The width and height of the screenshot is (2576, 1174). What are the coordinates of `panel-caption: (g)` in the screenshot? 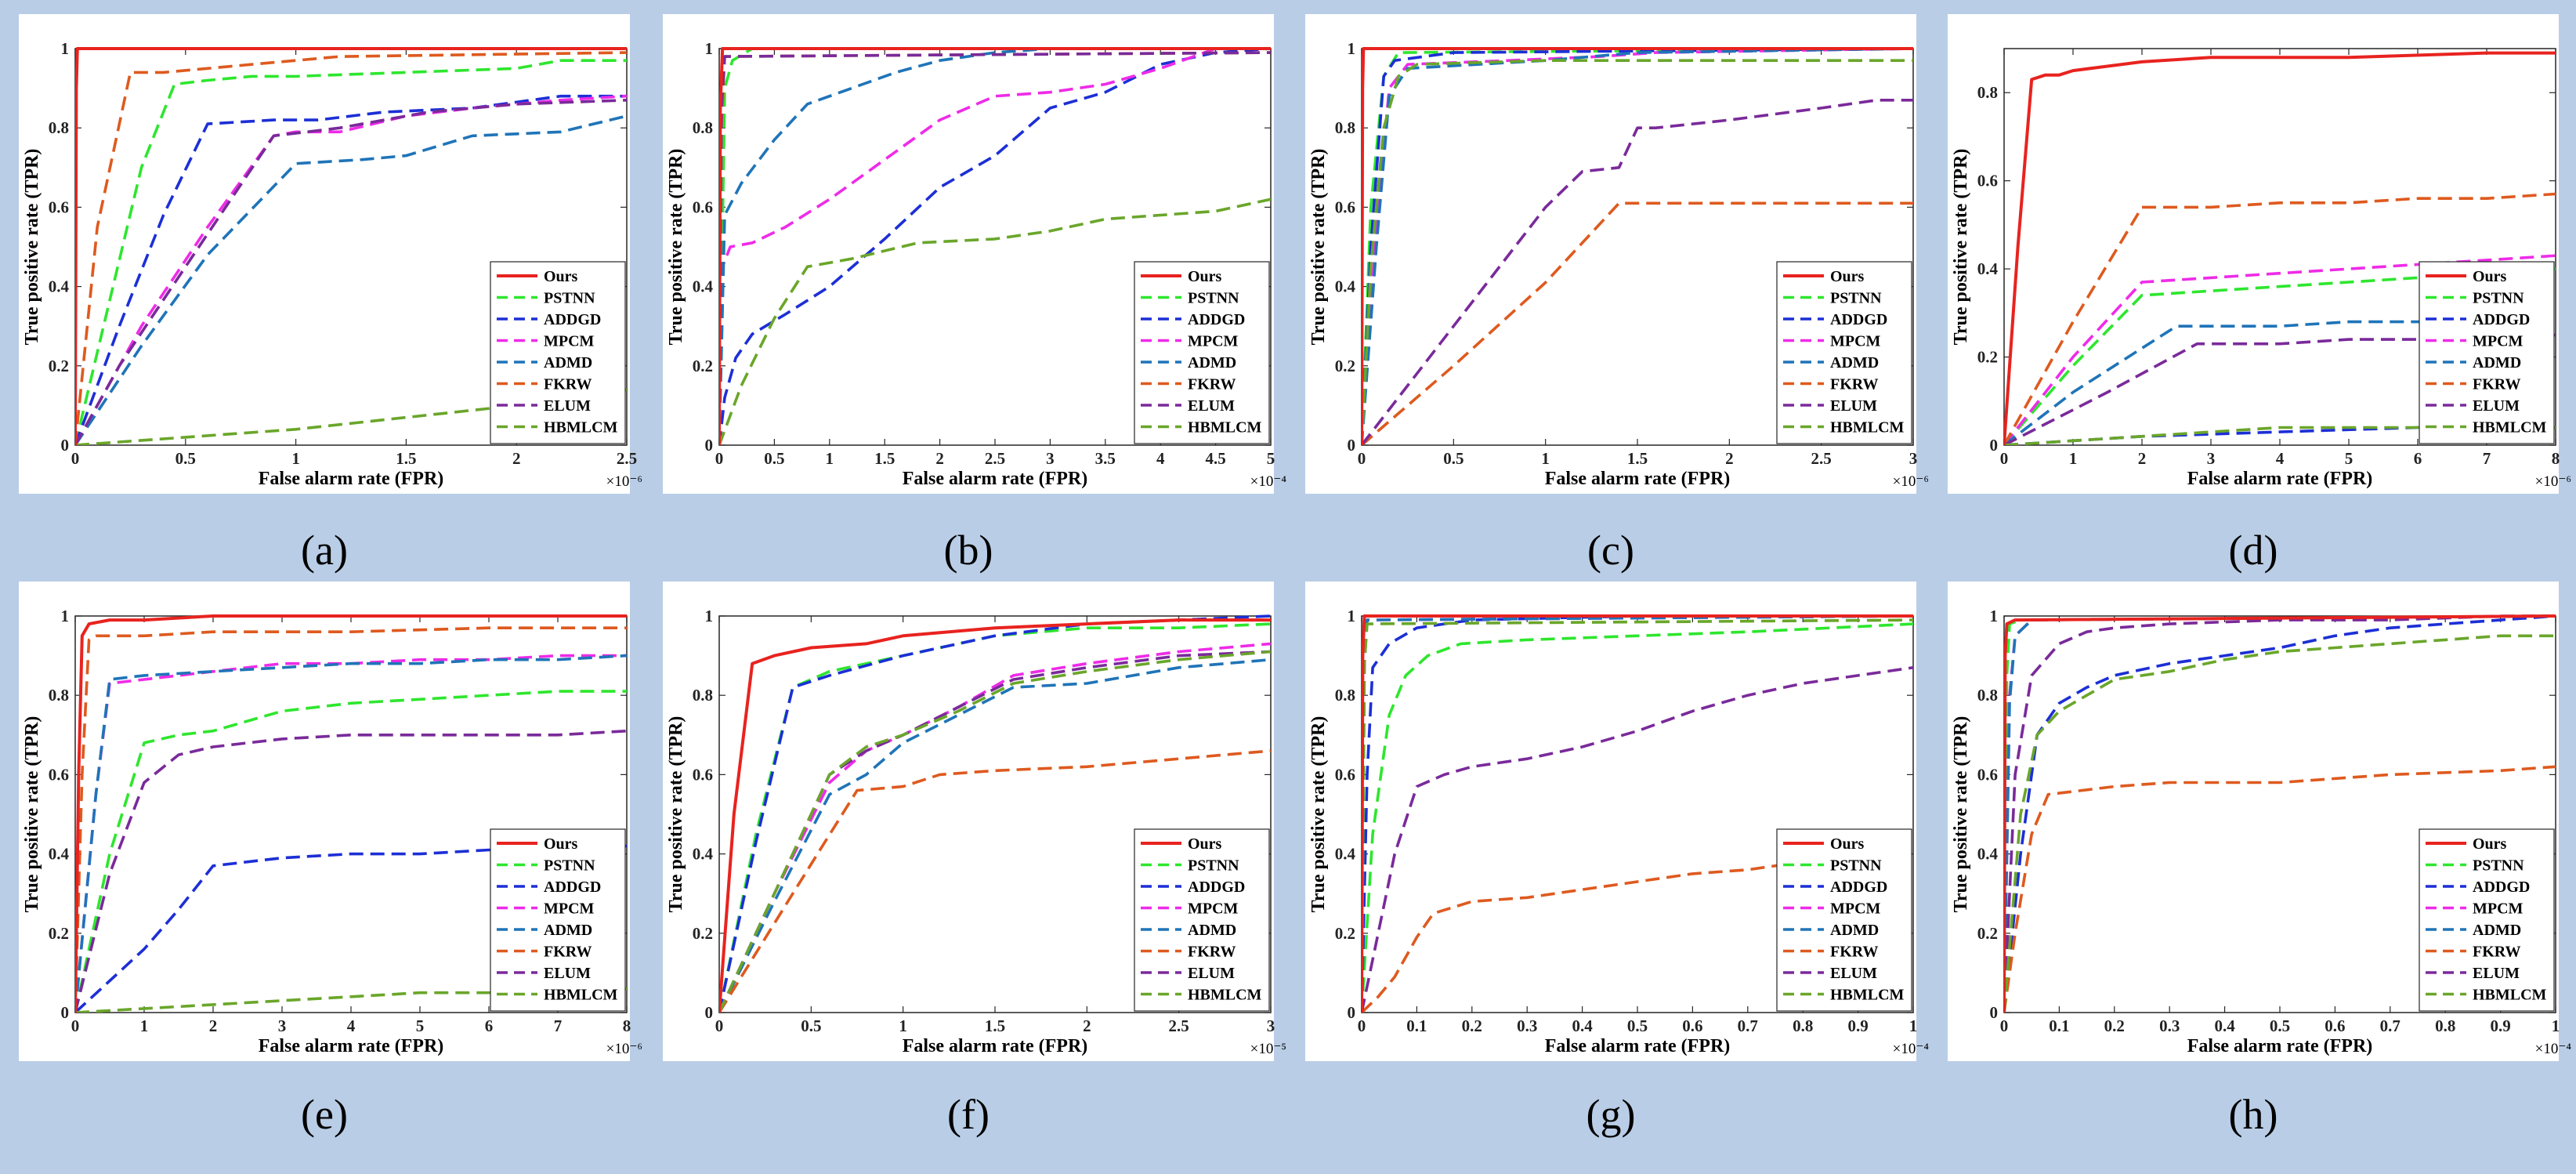 It's located at (1611, 1114).